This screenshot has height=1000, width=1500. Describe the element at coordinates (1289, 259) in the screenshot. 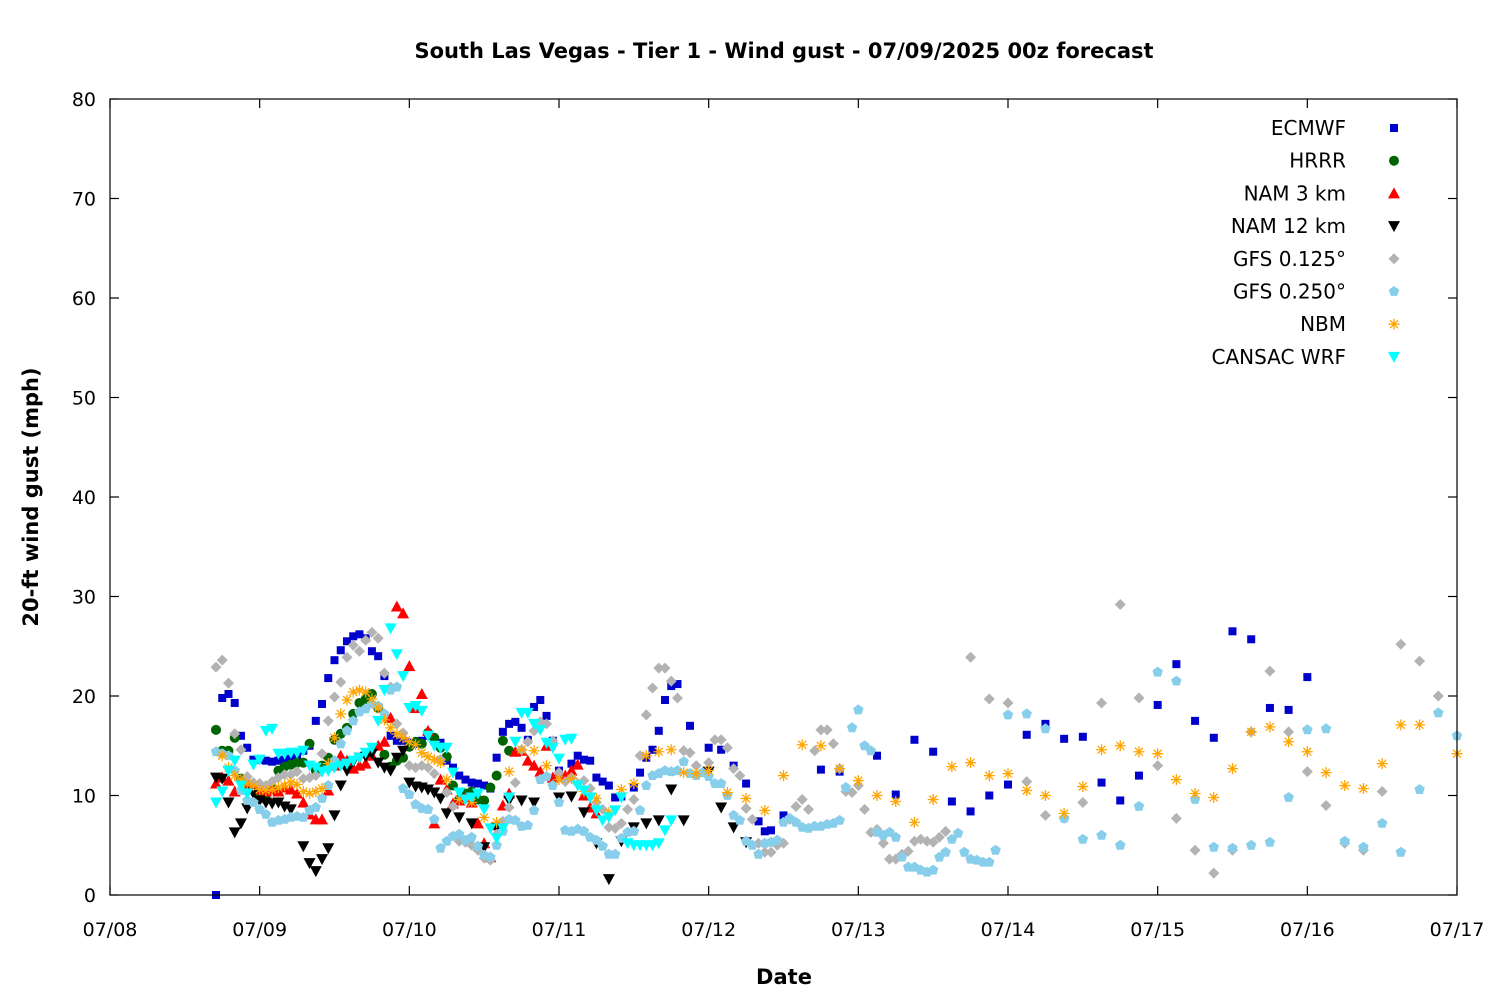

I see `legend-label-gfs-0-125: GFS 0.125°` at that location.